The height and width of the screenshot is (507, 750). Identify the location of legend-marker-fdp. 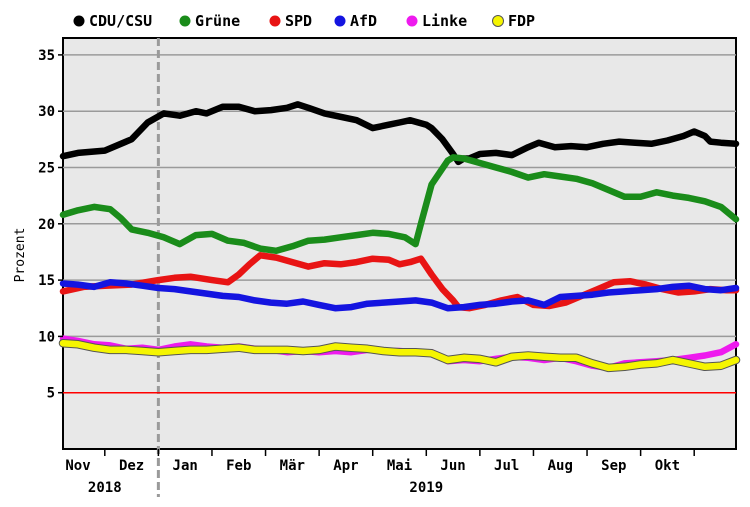
(498, 21).